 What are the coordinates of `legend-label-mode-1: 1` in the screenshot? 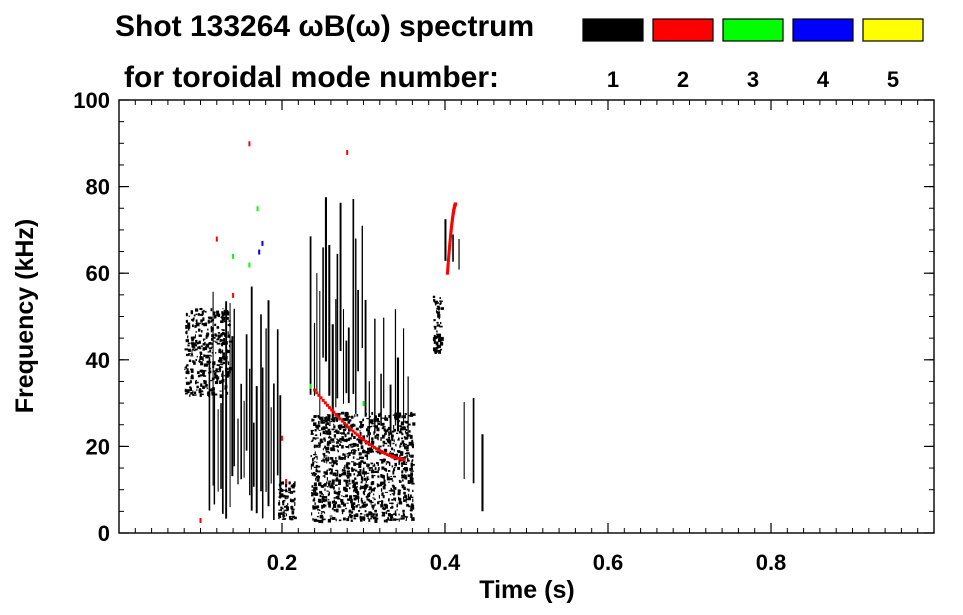 It's located at (613, 79).